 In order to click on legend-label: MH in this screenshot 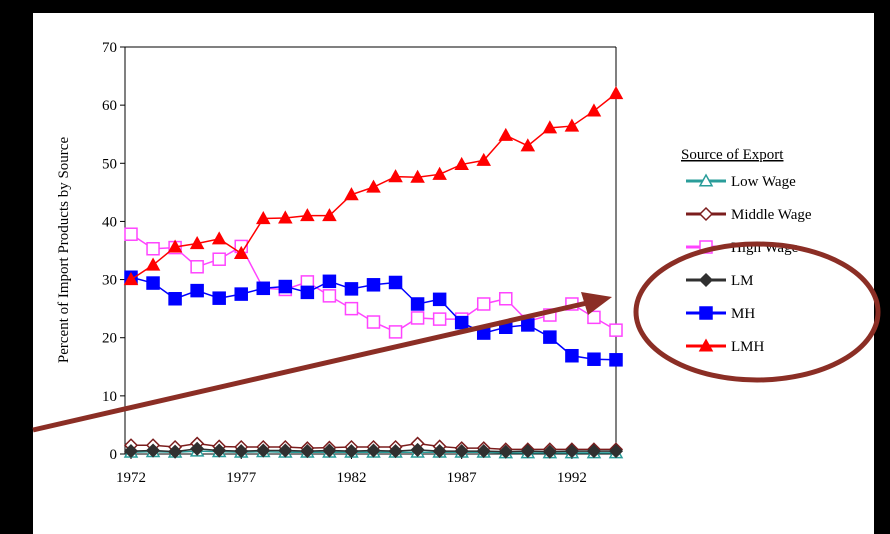, I will do `click(743, 314)`.